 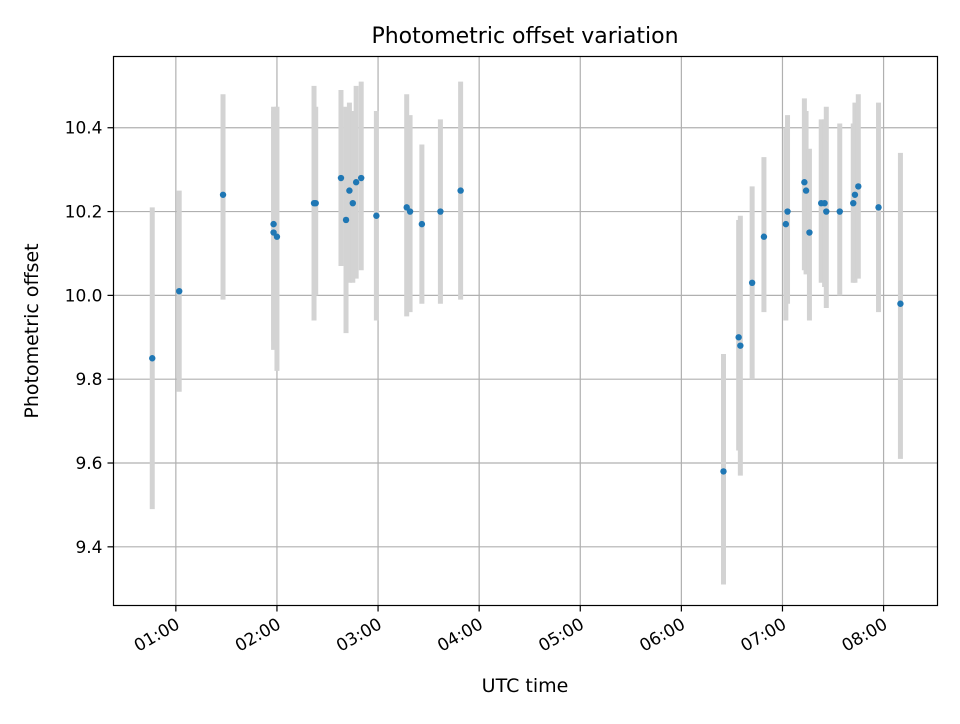 I want to click on y-axis-label: Photometric offset, so click(x=32, y=330).